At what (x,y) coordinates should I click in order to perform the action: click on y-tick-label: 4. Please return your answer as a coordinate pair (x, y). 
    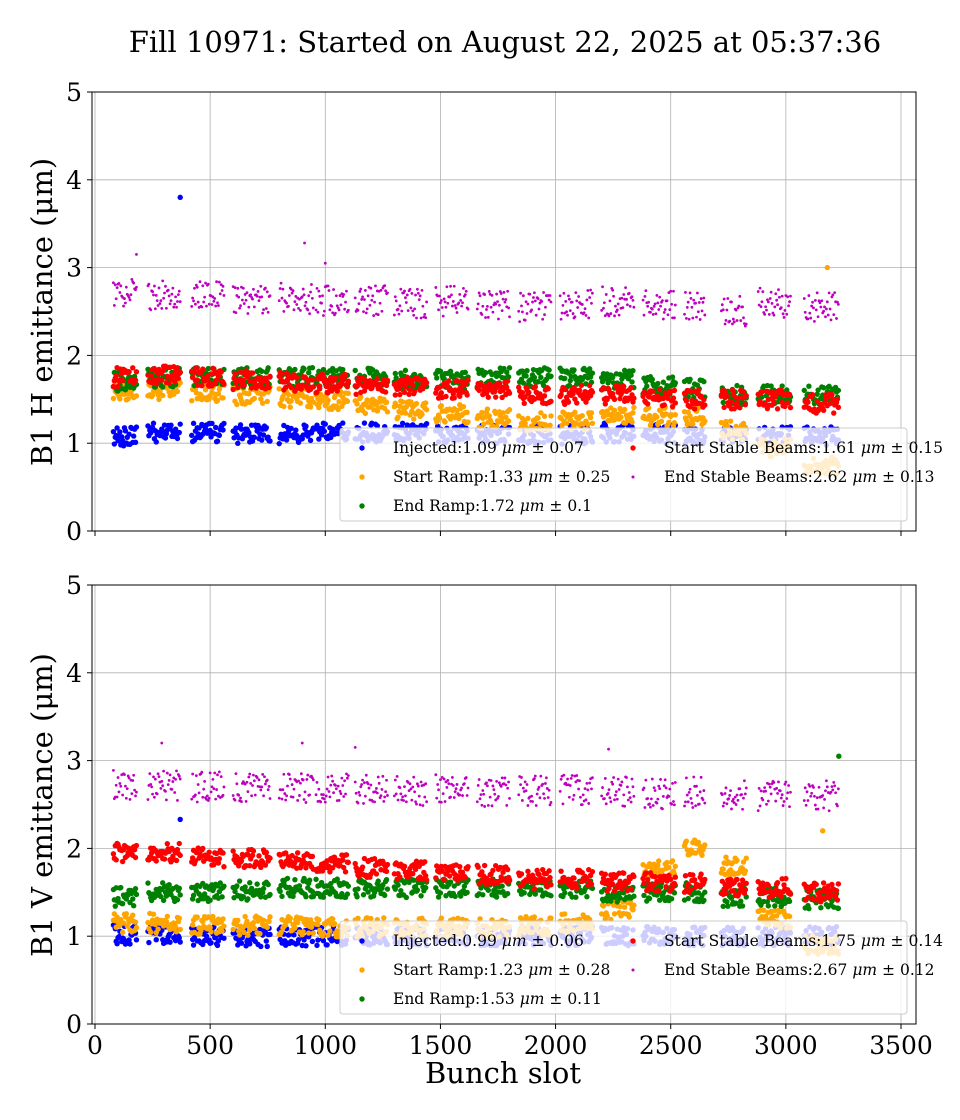
    Looking at the image, I should click on (74, 180).